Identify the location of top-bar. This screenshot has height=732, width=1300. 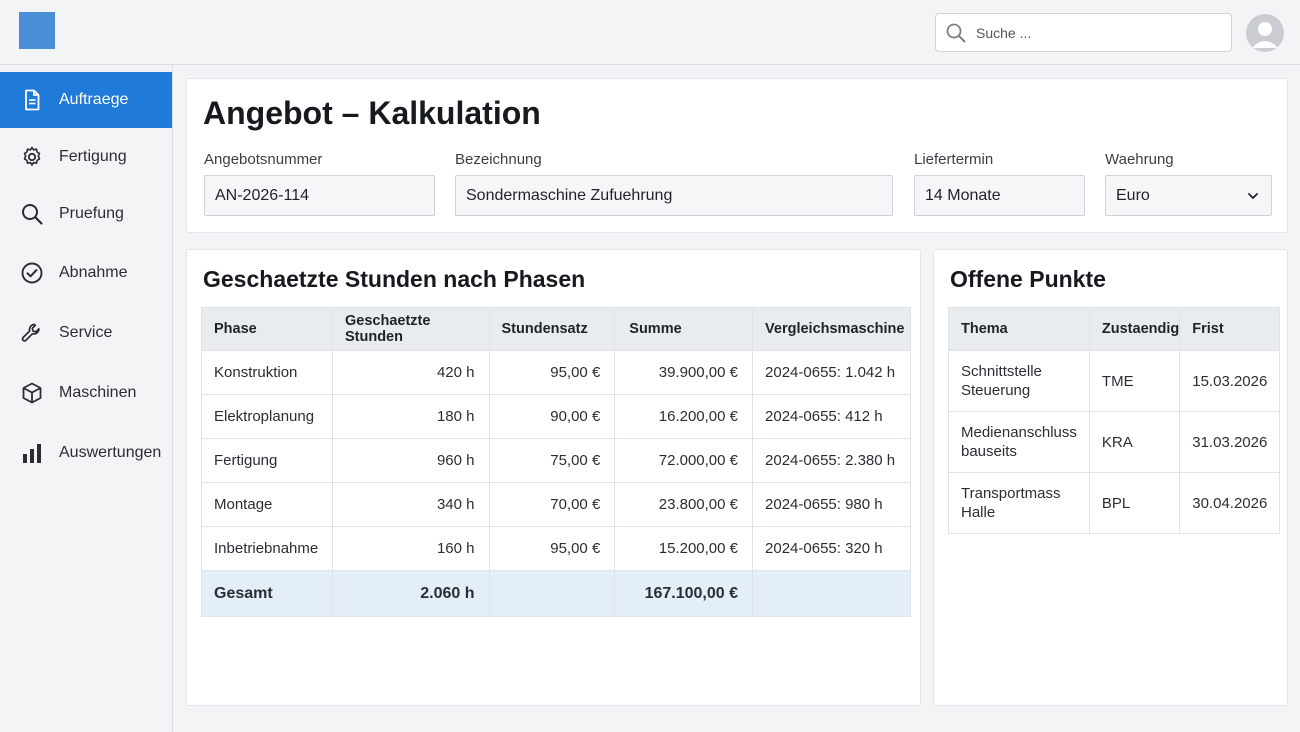
(650, 32).